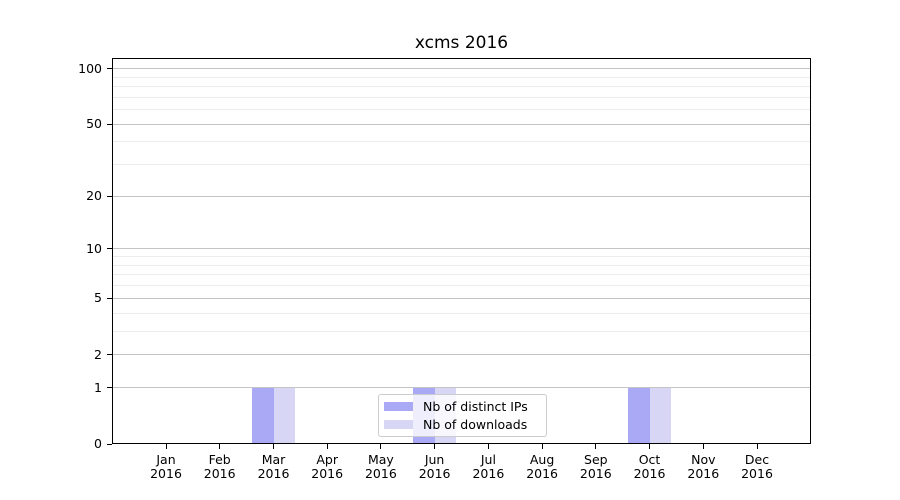 The image size is (900, 500). I want to click on x-tick-label: Jun 2016, so click(435, 467).